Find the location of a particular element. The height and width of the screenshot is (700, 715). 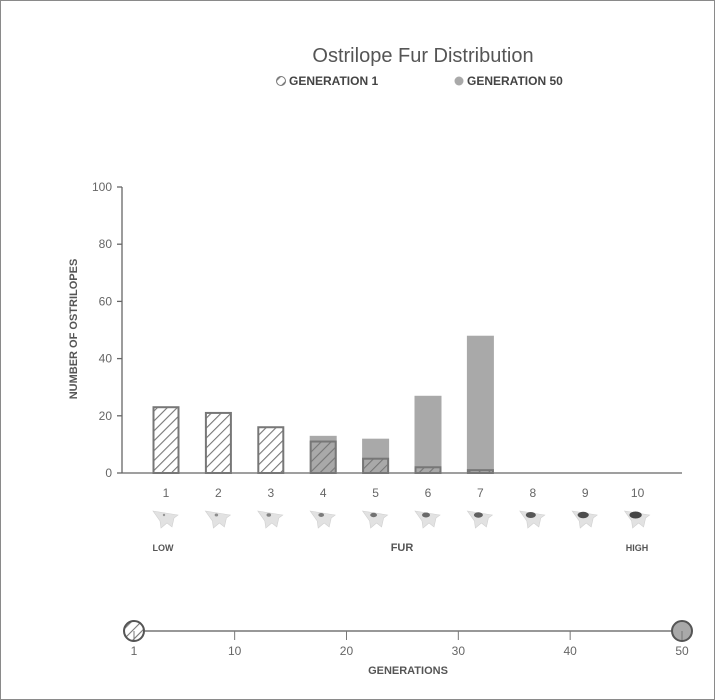

x-high-label: HIGH is located at coordinates (637, 548).